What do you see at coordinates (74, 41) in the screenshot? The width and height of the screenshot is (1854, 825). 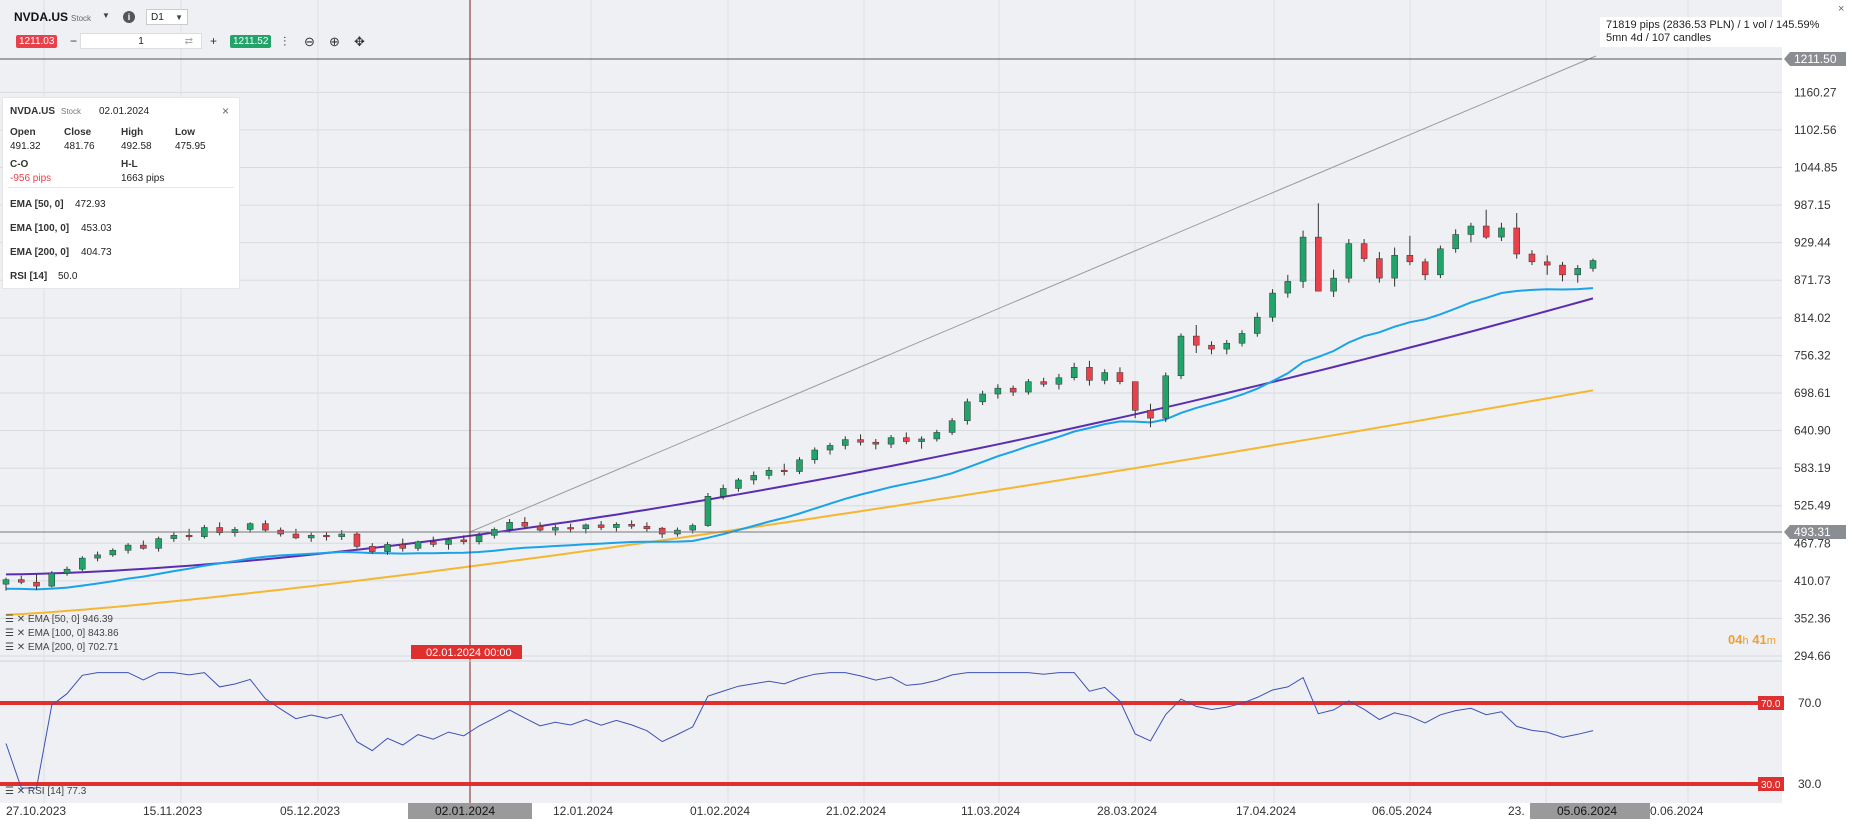 I see `quantity-decrease-button: −` at bounding box center [74, 41].